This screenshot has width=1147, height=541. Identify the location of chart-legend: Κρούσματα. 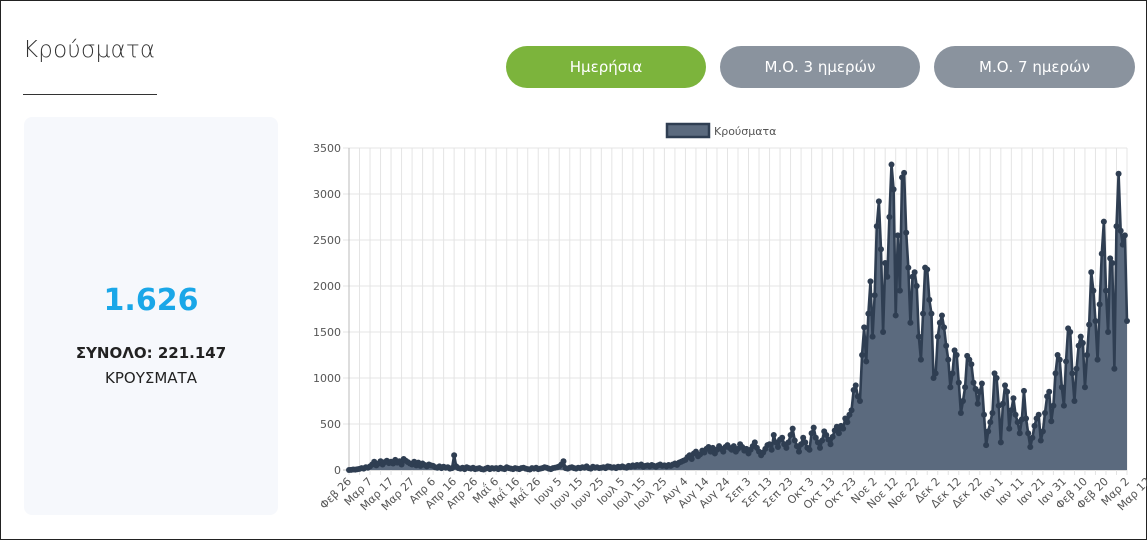
(720, 130).